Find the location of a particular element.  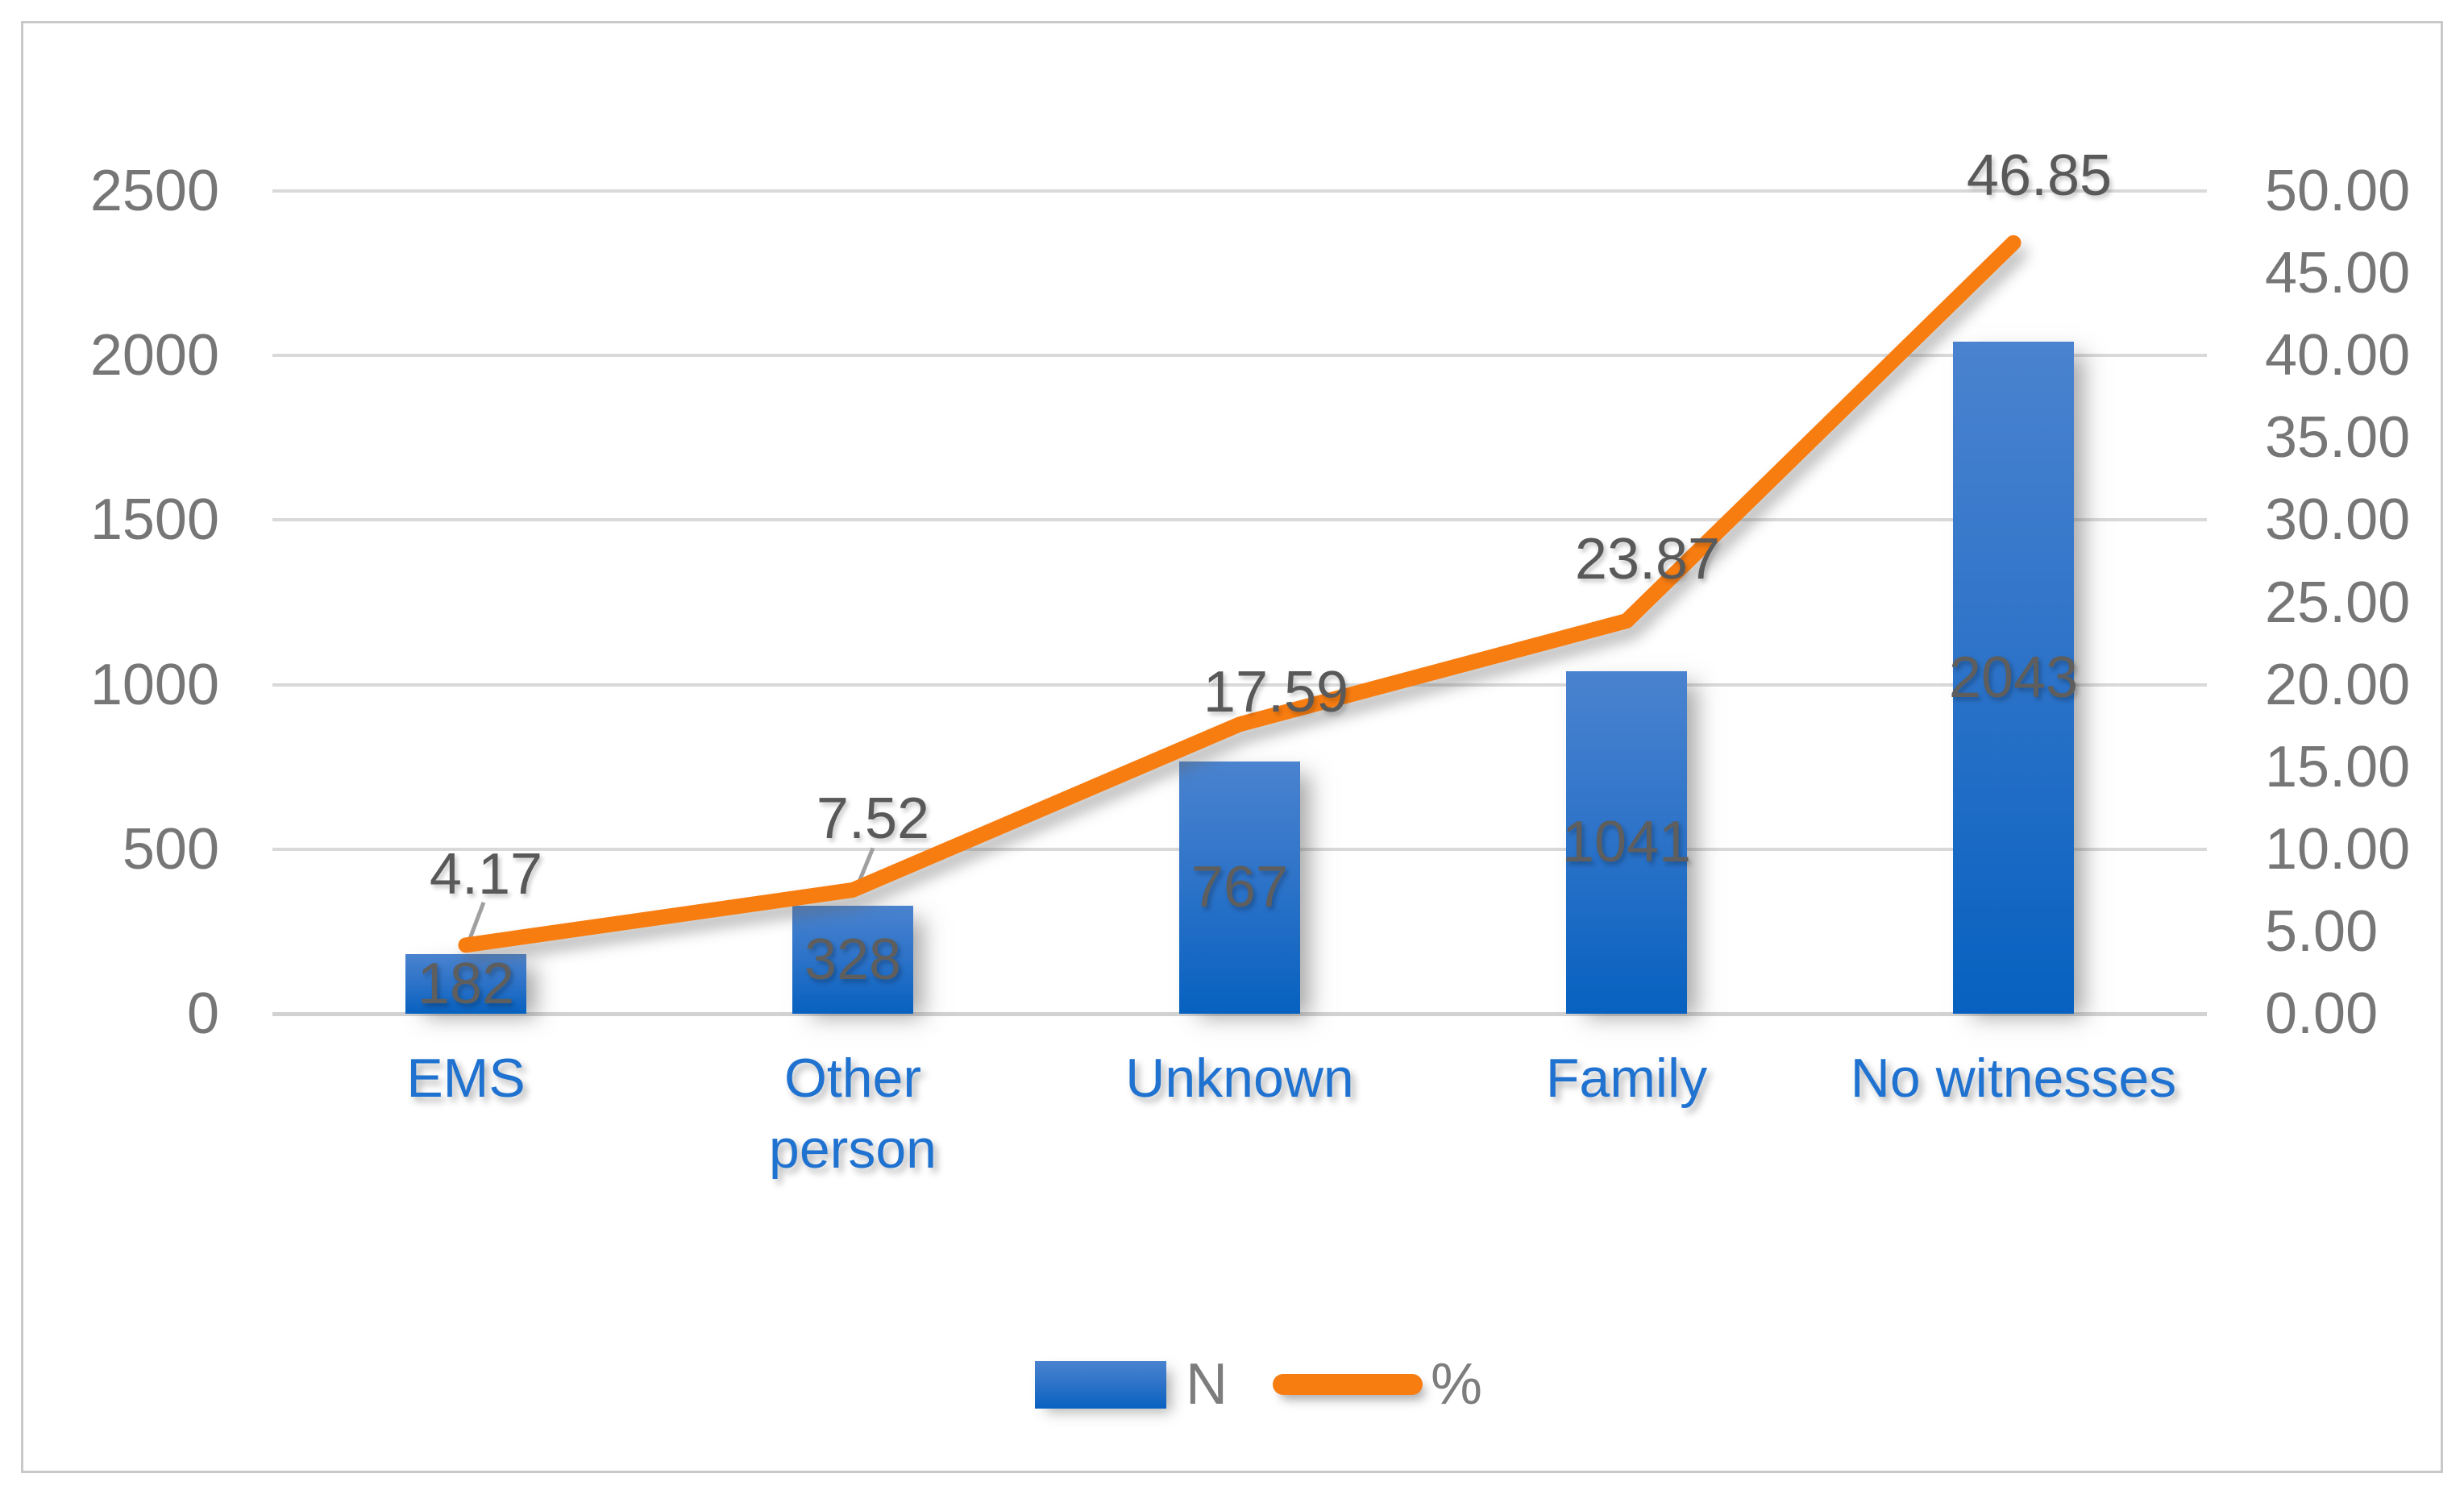

percent-value-label: 23.87 is located at coordinates (1647, 558).